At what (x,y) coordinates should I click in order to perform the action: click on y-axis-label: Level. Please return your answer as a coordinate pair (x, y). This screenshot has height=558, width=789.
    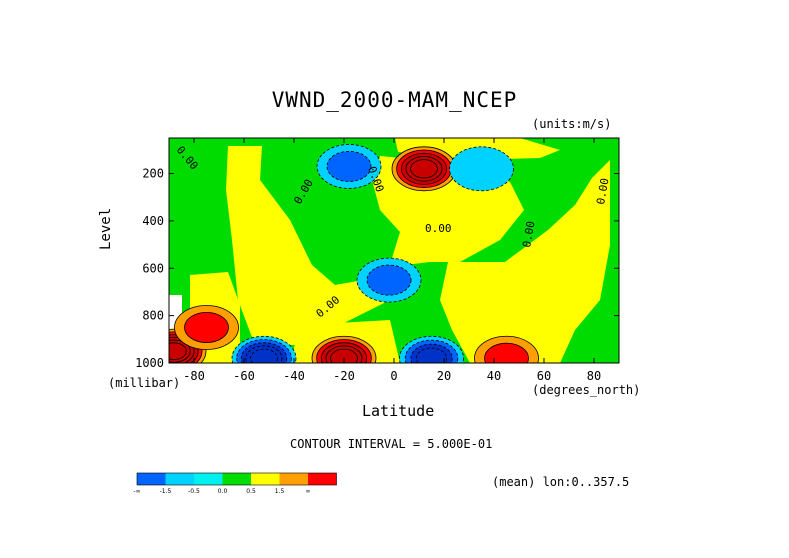
    Looking at the image, I should click on (106, 228).